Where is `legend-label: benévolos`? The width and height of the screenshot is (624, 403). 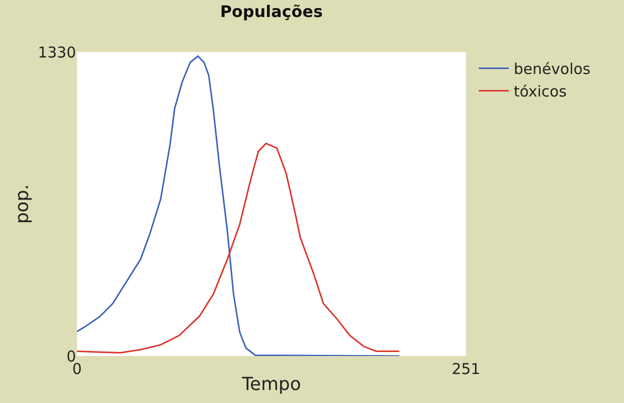
legend-label: benévolos is located at coordinates (552, 69).